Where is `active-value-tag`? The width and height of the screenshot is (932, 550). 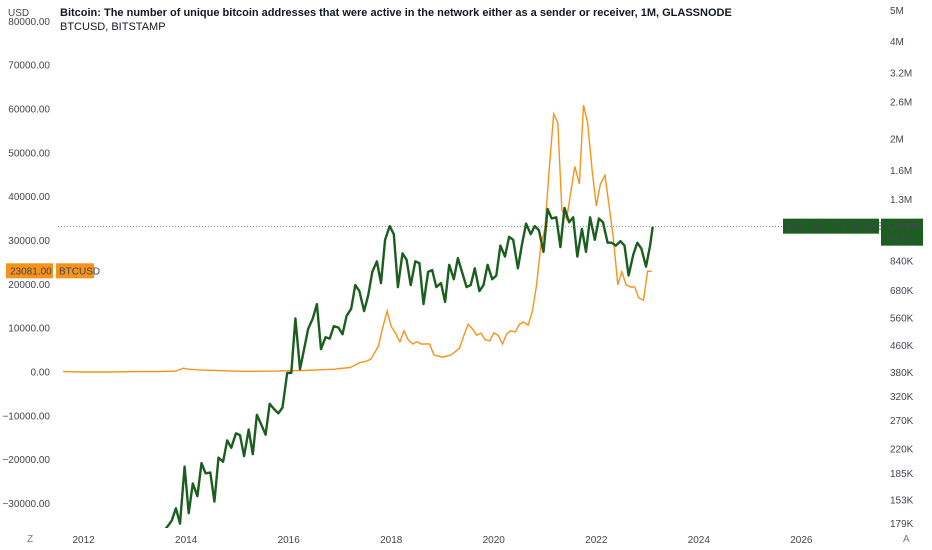
active-value-tag is located at coordinates (902, 232).